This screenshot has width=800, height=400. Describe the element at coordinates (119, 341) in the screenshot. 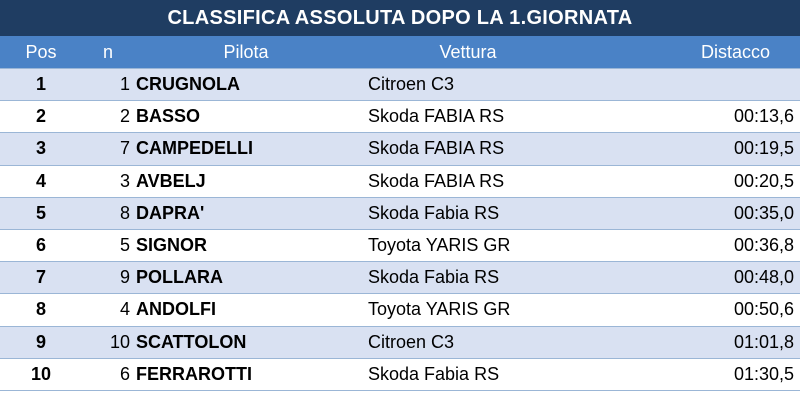

I see `cell-n: 10` at that location.